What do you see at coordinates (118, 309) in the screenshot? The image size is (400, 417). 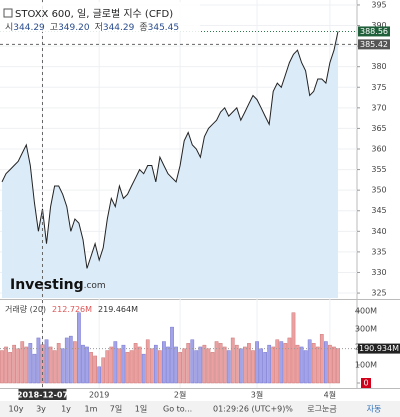 I see `volume-readout: 219.464M` at bounding box center [118, 309].